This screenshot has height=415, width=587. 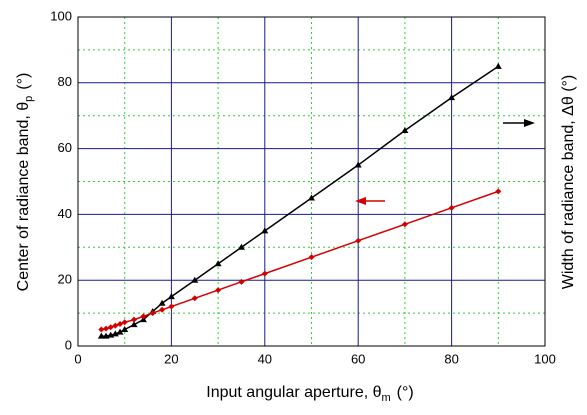 What do you see at coordinates (358, 358) in the screenshot?
I see `x-tick-label: 60` at bounding box center [358, 358].